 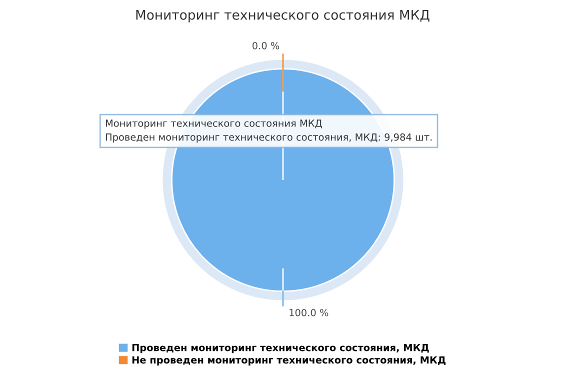 What do you see at coordinates (309, 312) in the screenshot?
I see `data-label: 100.0 %` at bounding box center [309, 312].